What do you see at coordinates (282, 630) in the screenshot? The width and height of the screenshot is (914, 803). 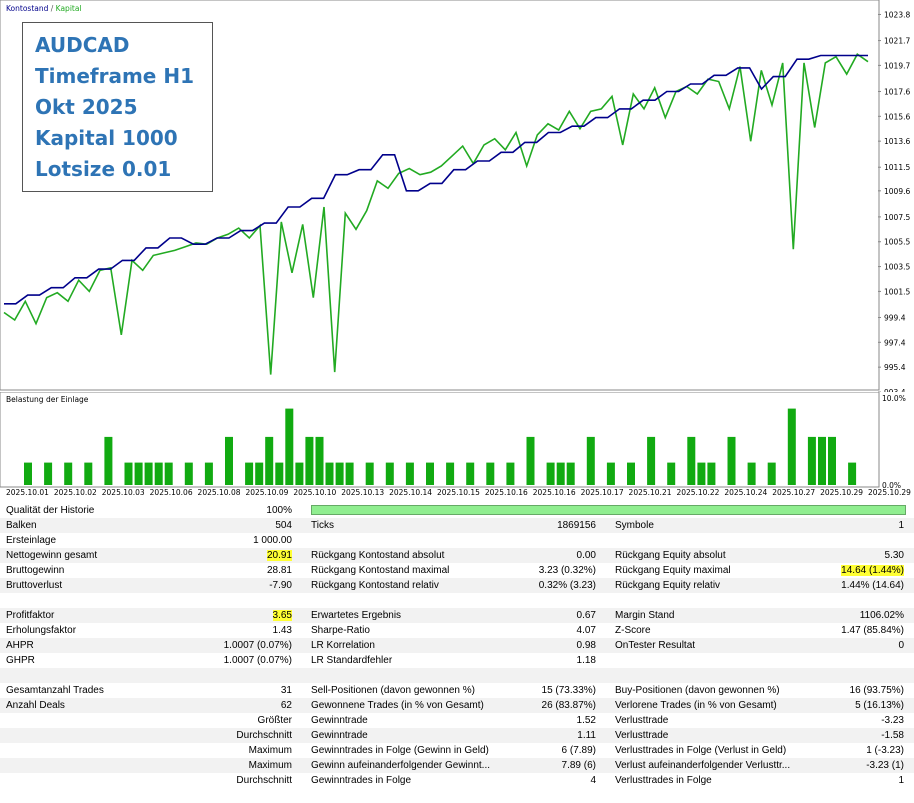 I see `stat-value: 1.43` at bounding box center [282, 630].